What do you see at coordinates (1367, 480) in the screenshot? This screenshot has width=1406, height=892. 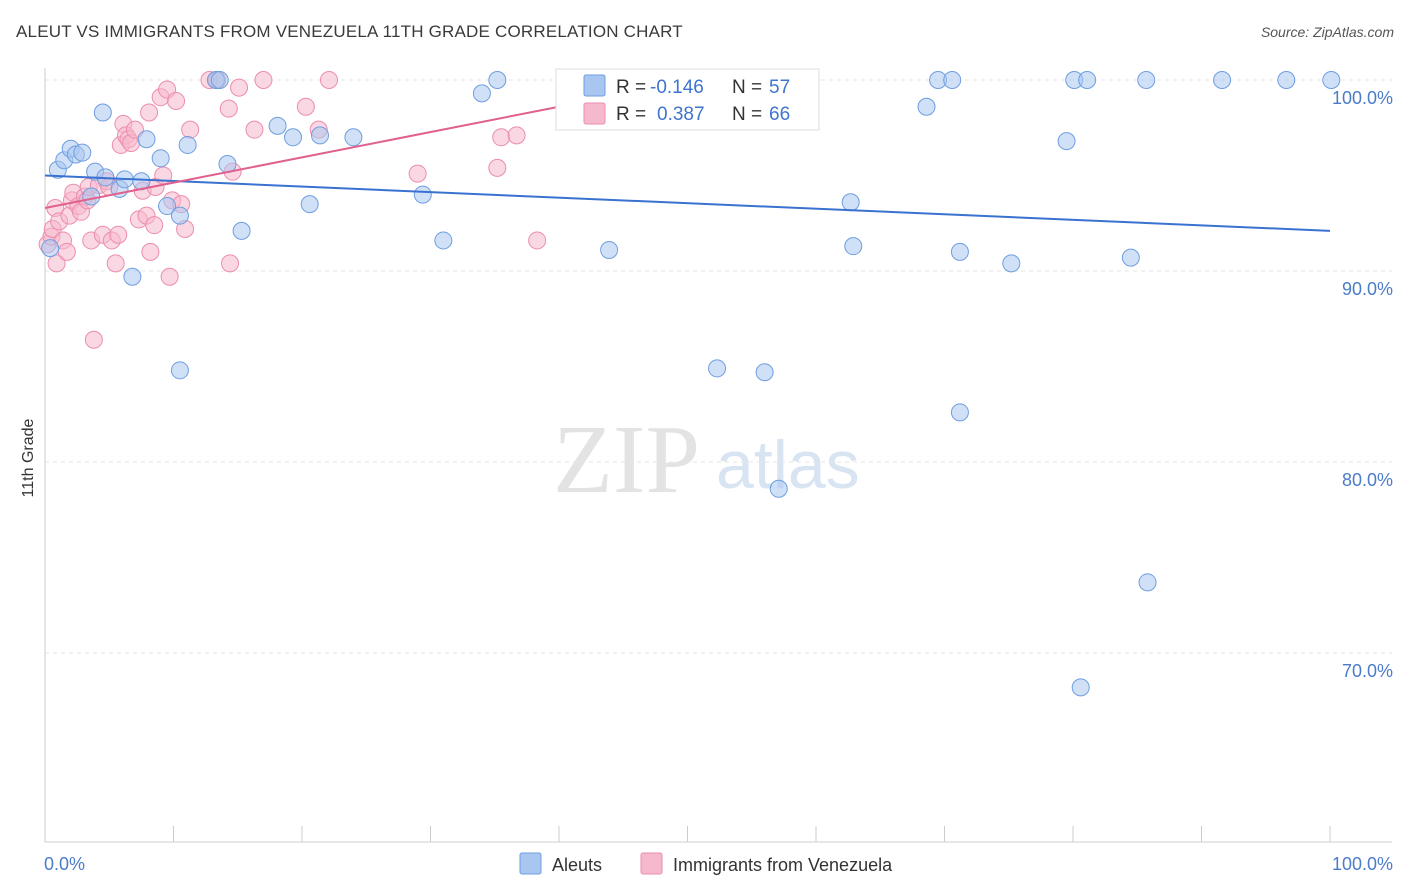 I see `y-tick-label-2: 80.0%` at bounding box center [1367, 480].